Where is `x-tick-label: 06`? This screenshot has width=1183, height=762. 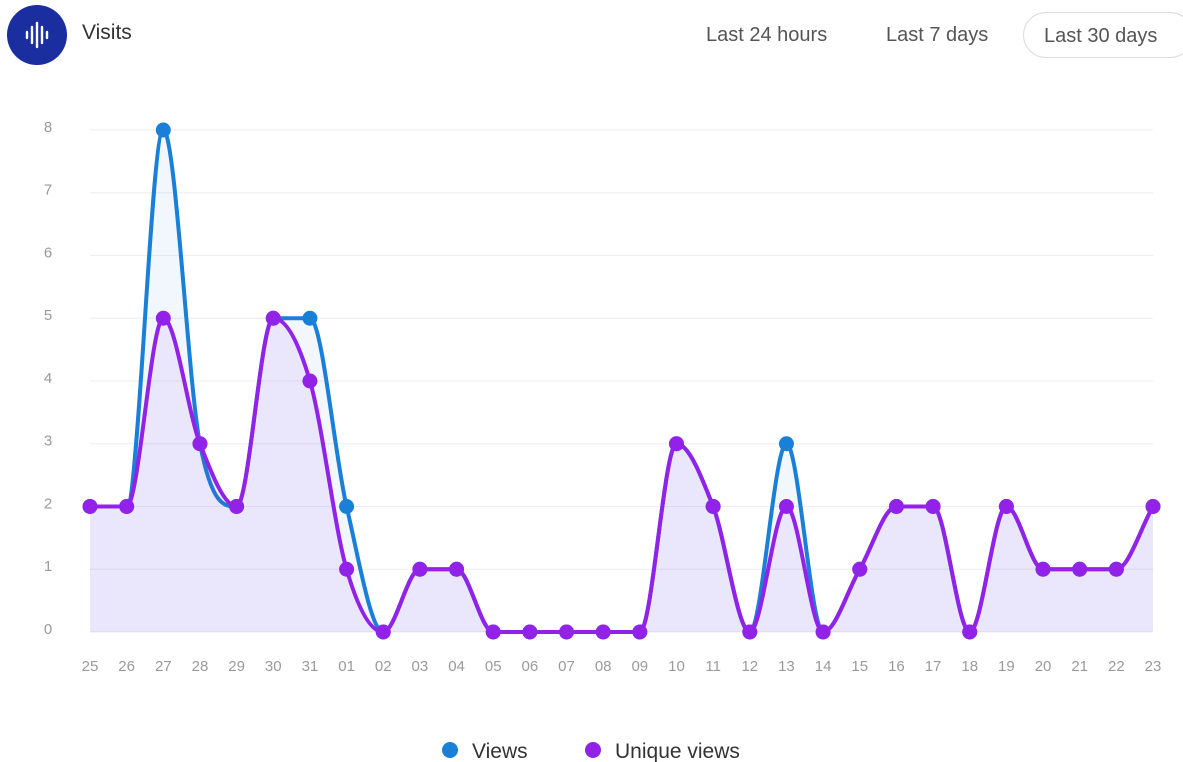
x-tick-label: 06 is located at coordinates (530, 666).